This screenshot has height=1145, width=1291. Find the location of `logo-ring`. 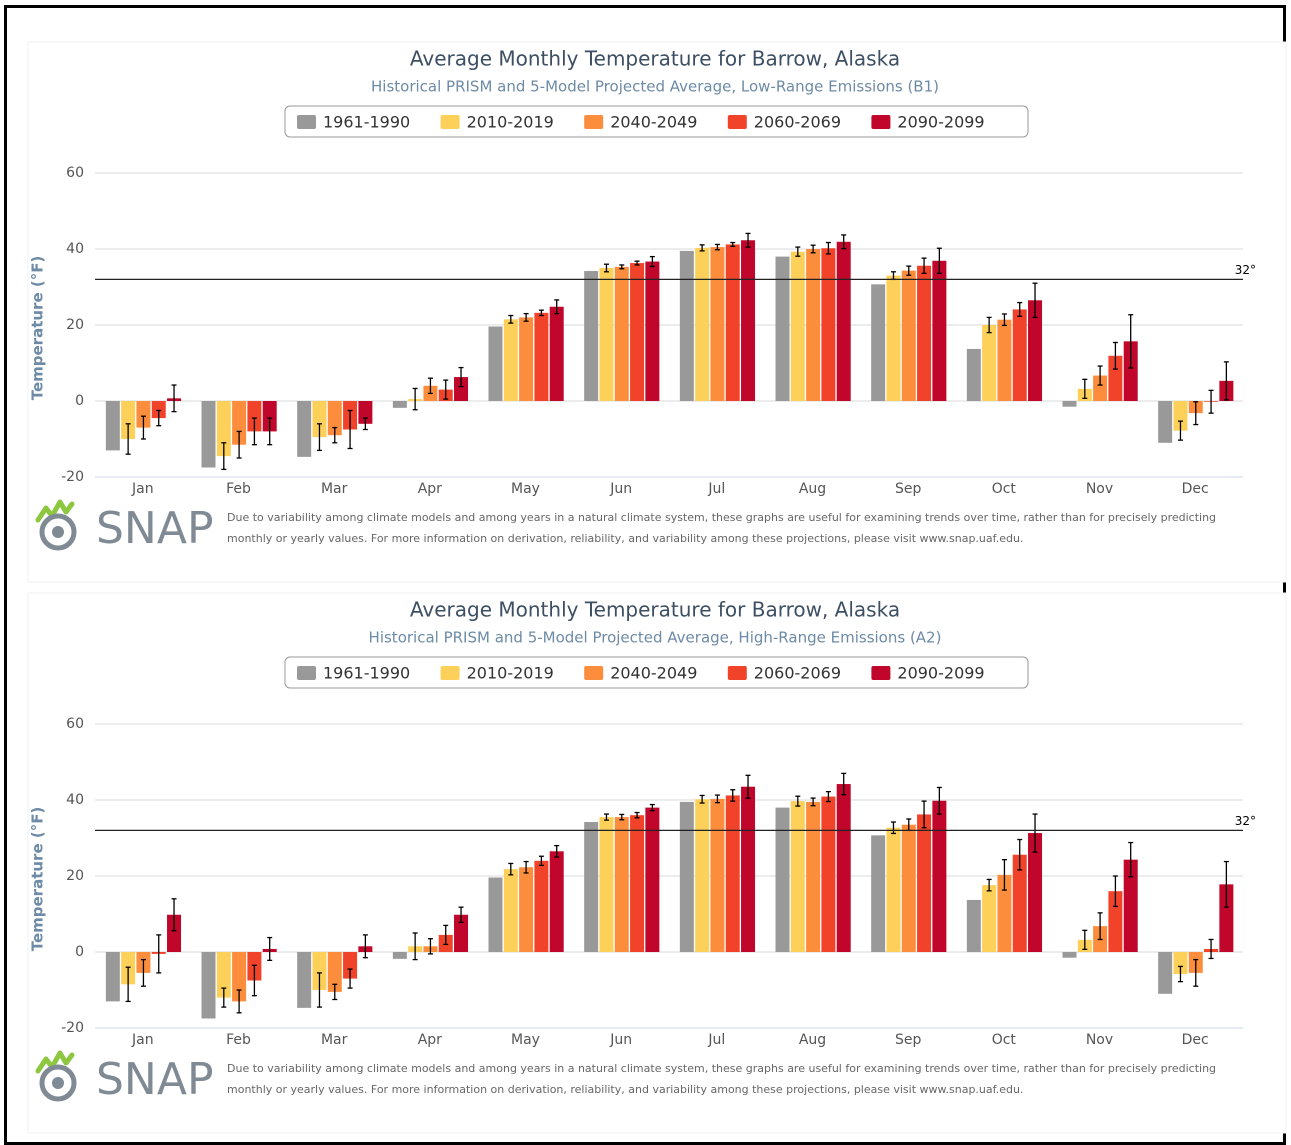

logo-ring is located at coordinates (58, 532).